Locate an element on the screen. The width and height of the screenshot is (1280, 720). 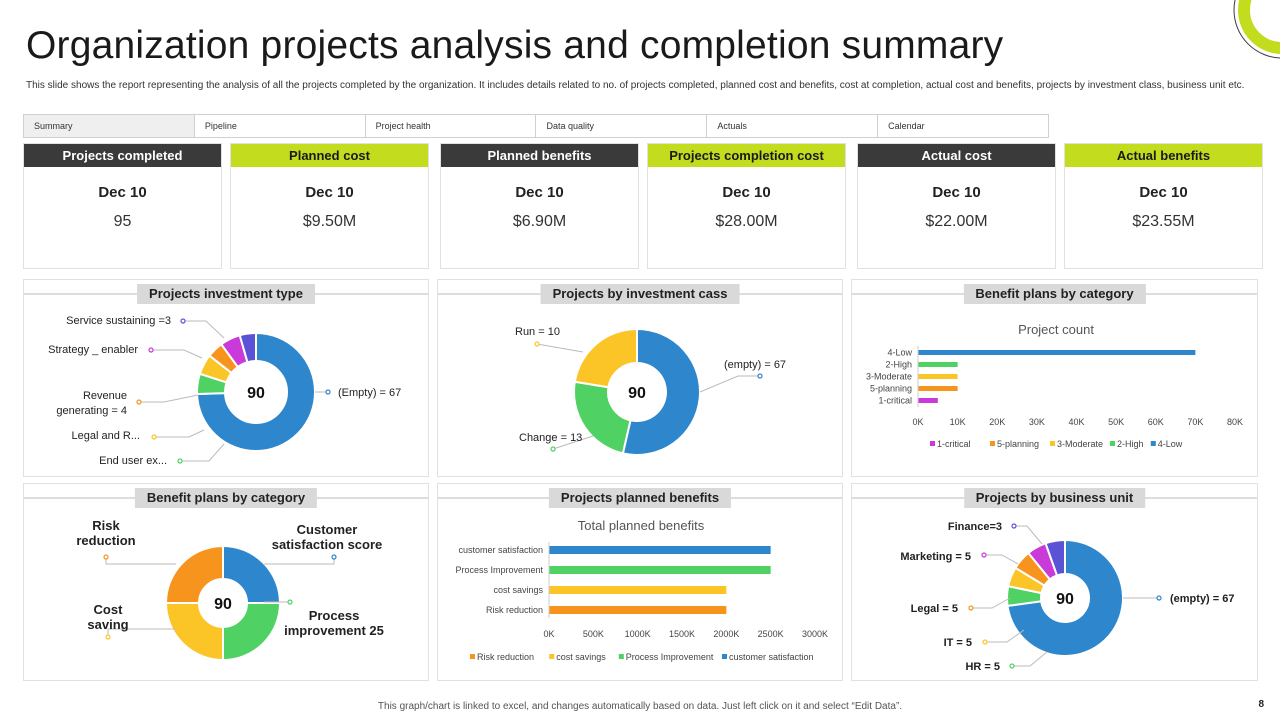
x-tick-label: 50K is located at coordinates (1116, 422).